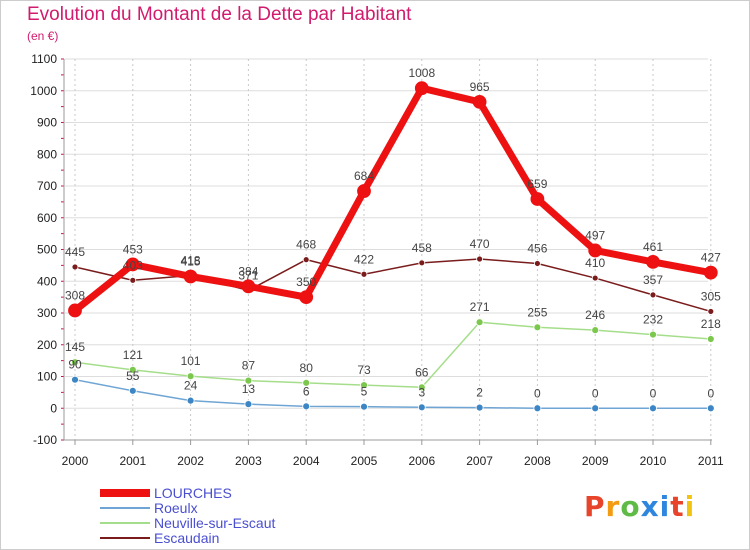 This screenshot has height=550, width=750. Describe the element at coordinates (176, 508) in the screenshot. I see `legend-label: Roeulx` at that location.